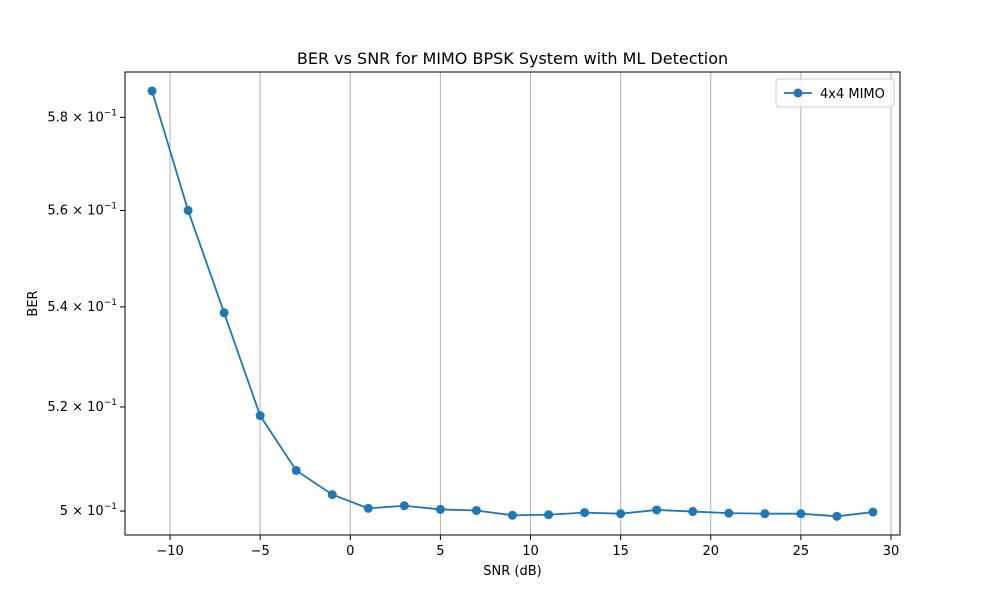  What do you see at coordinates (852, 94) in the screenshot?
I see `legend-entry: 4x4 MIMO` at bounding box center [852, 94].